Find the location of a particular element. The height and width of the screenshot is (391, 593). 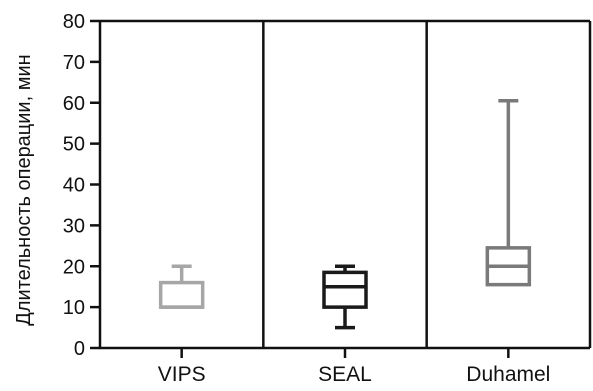

y-axis-ticks: 0 10 20 30 40 50 60 70 80 is located at coordinates (81, 185).